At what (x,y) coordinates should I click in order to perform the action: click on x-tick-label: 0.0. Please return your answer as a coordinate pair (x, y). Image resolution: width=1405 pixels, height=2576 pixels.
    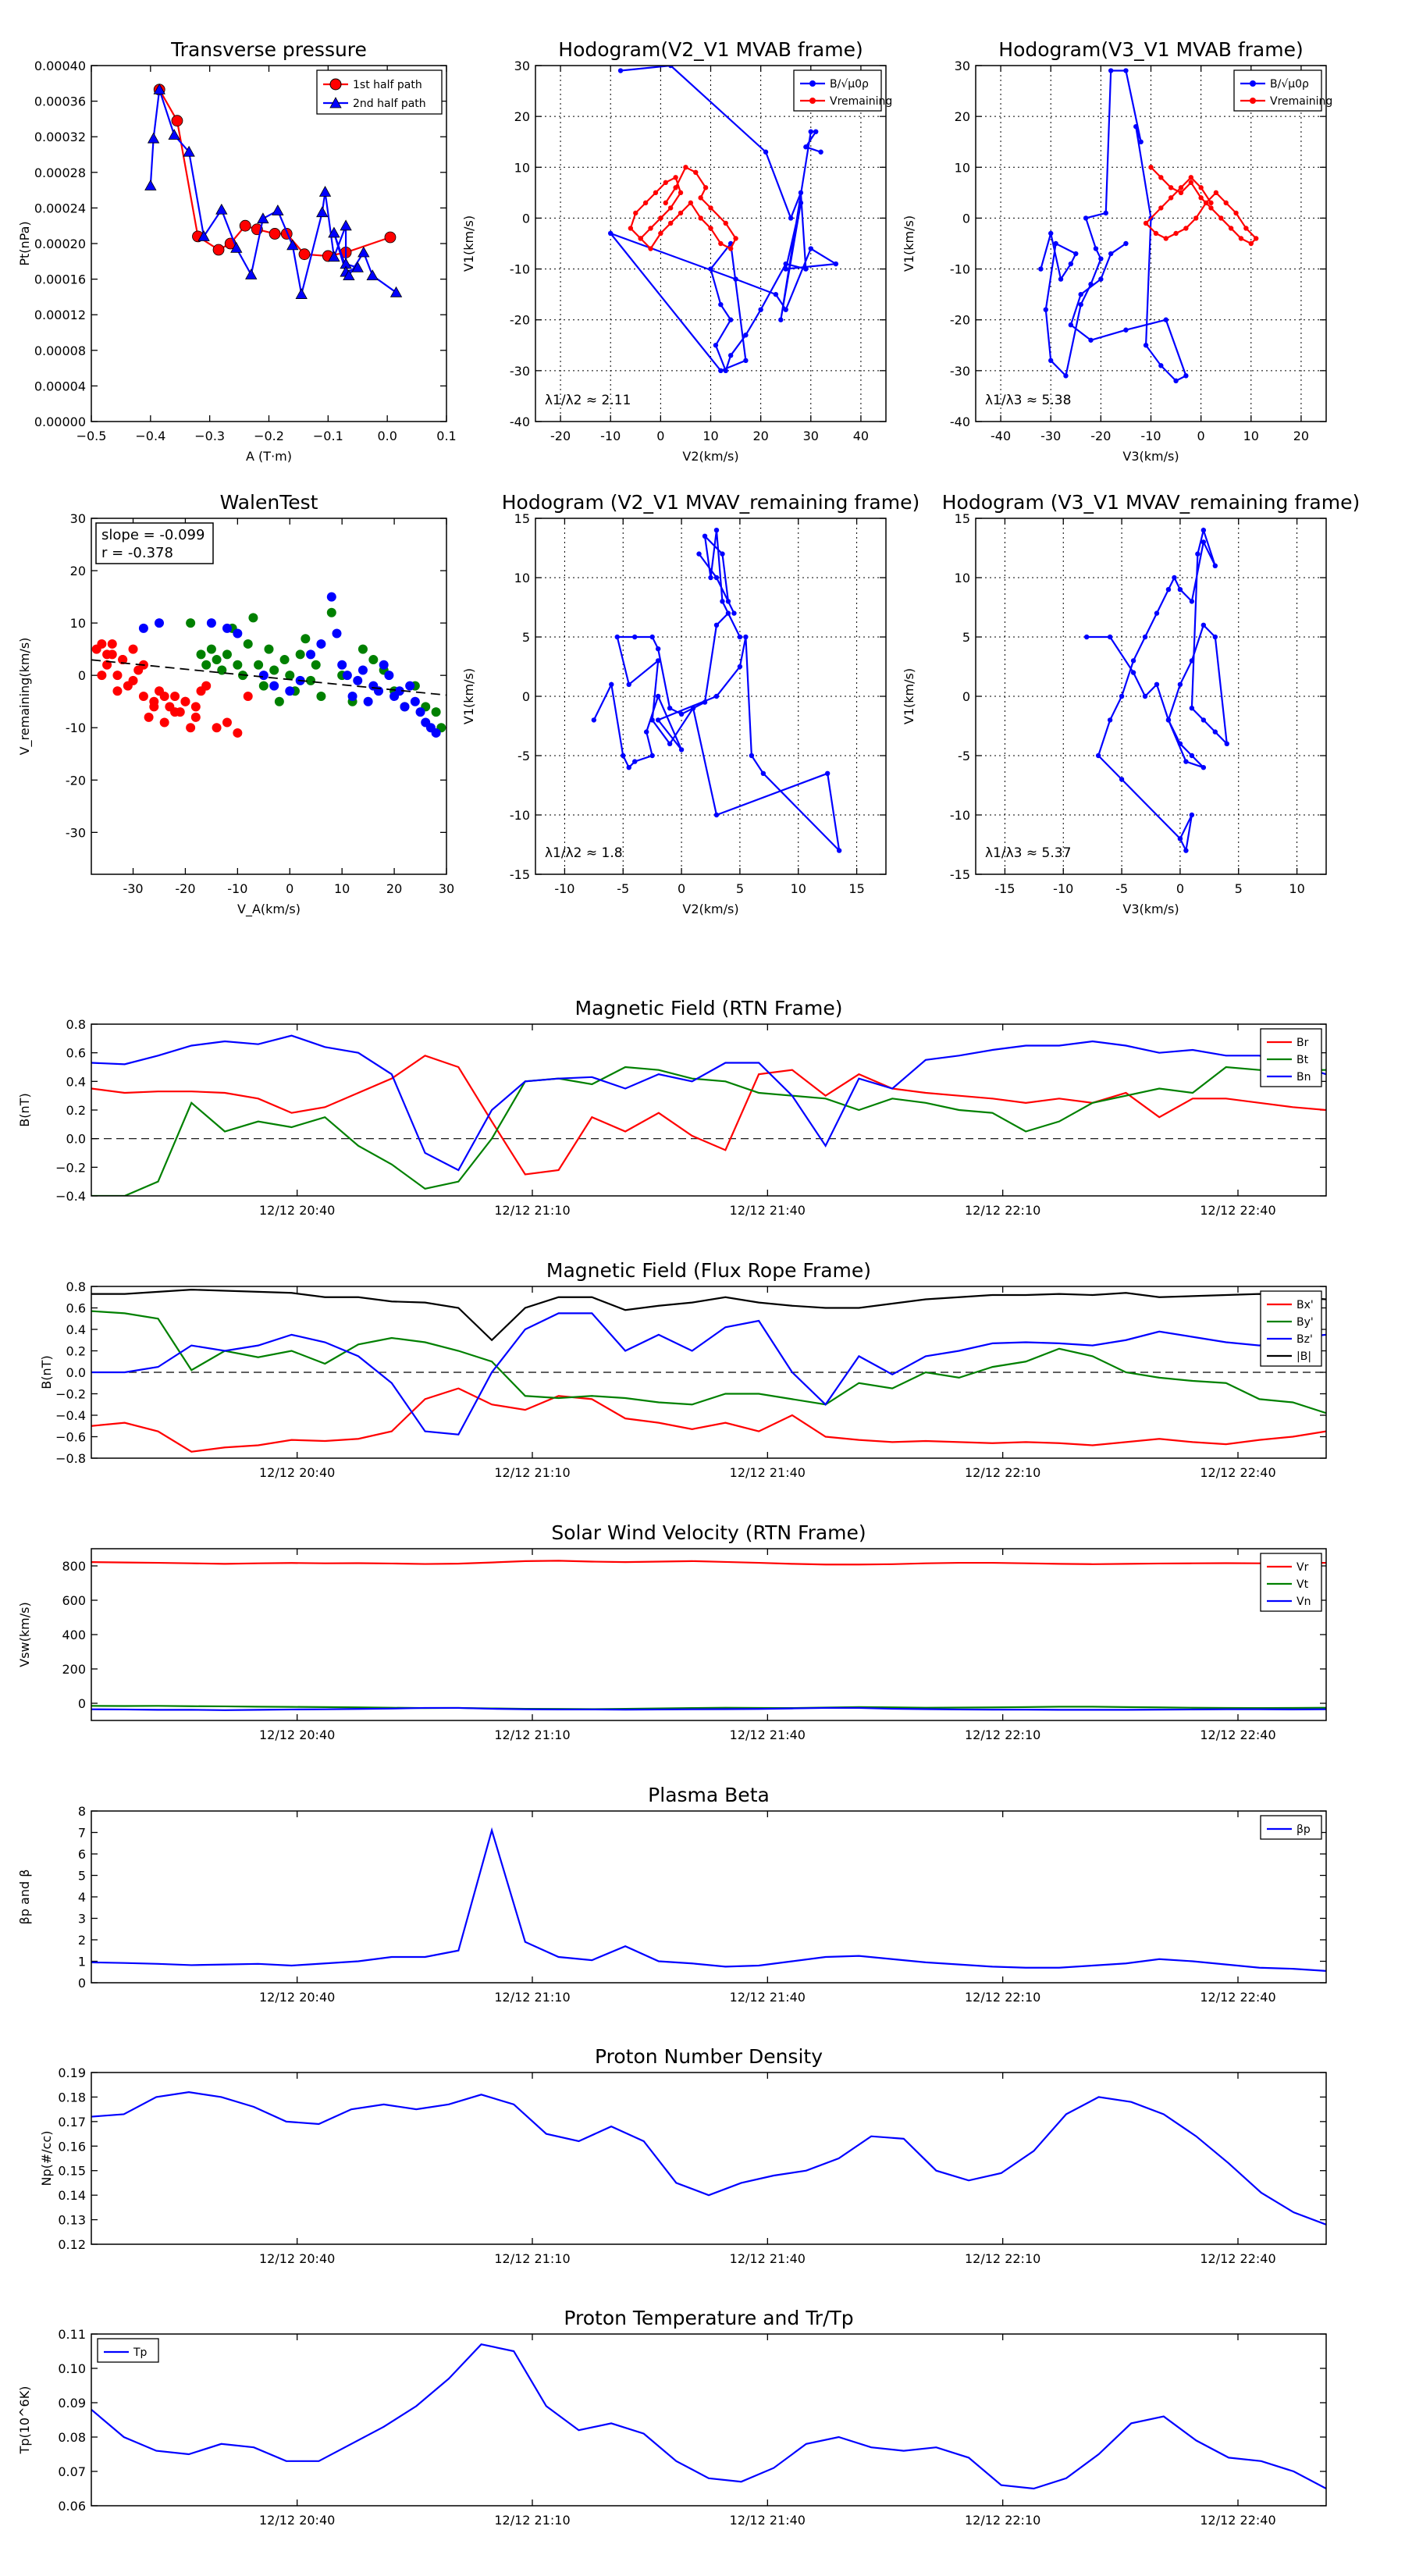
    Looking at the image, I should click on (387, 436).